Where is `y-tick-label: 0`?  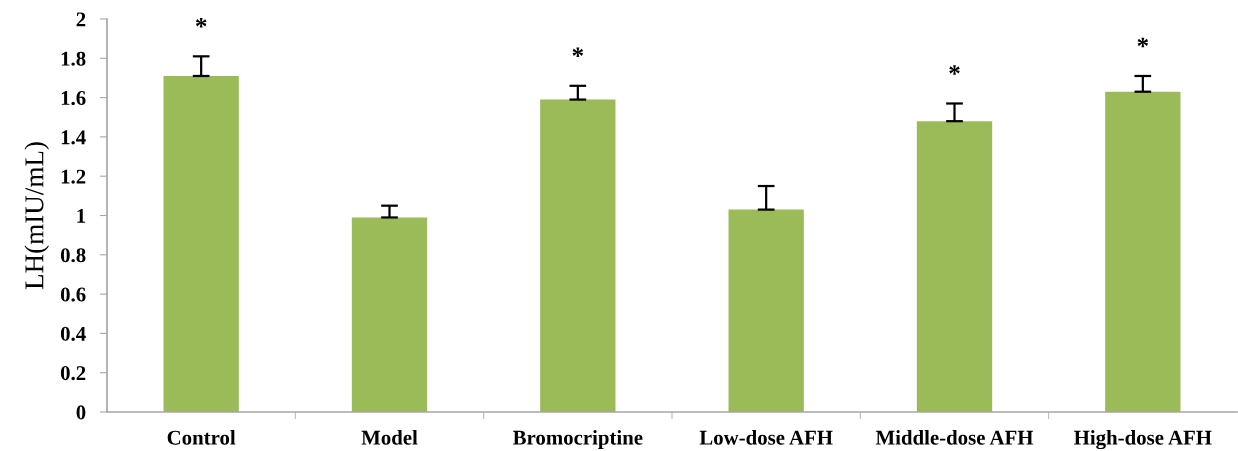 y-tick-label: 0 is located at coordinates (81, 412).